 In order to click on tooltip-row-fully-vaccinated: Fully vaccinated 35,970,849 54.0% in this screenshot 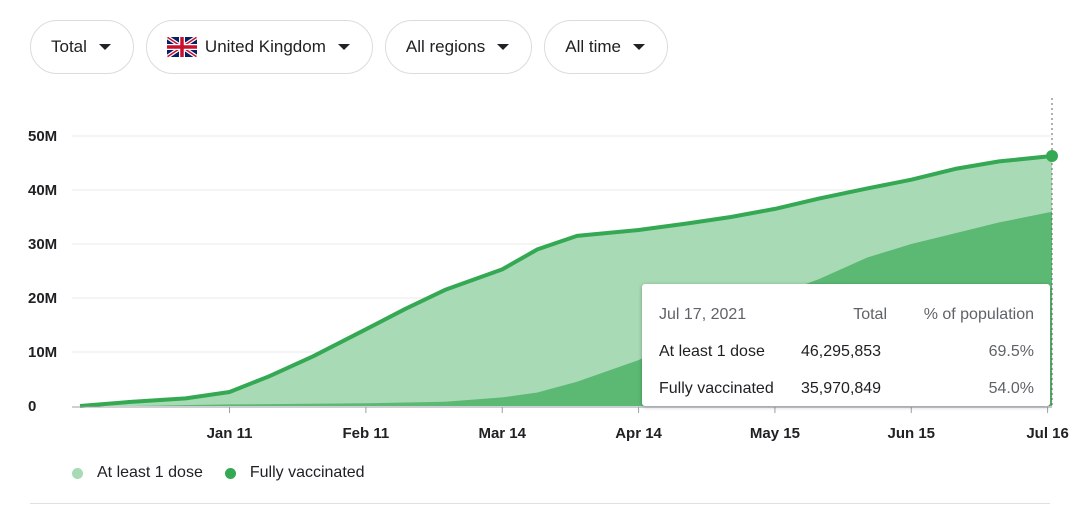, I will do `click(846, 388)`.